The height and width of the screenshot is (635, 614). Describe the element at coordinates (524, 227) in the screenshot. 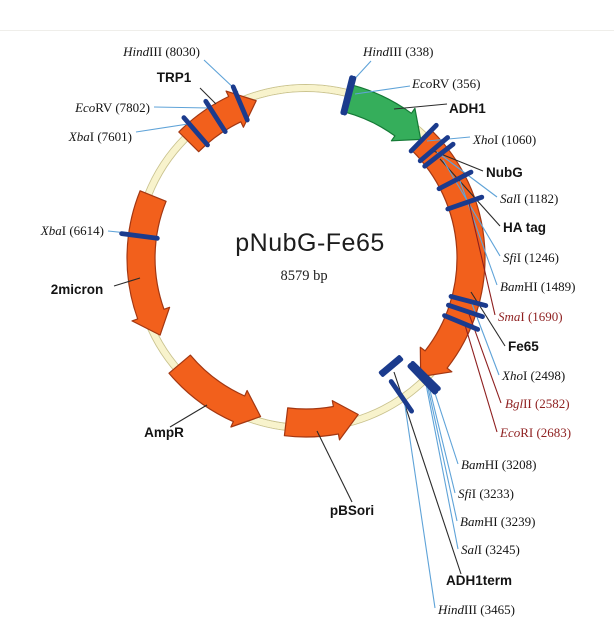

I see `gene-label-ha-tag: HA tag` at that location.